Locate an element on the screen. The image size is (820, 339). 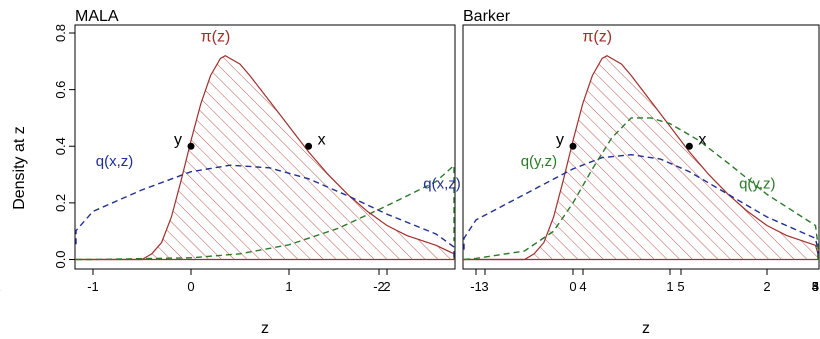
series-line-qyz is located at coordinates (265, 212).